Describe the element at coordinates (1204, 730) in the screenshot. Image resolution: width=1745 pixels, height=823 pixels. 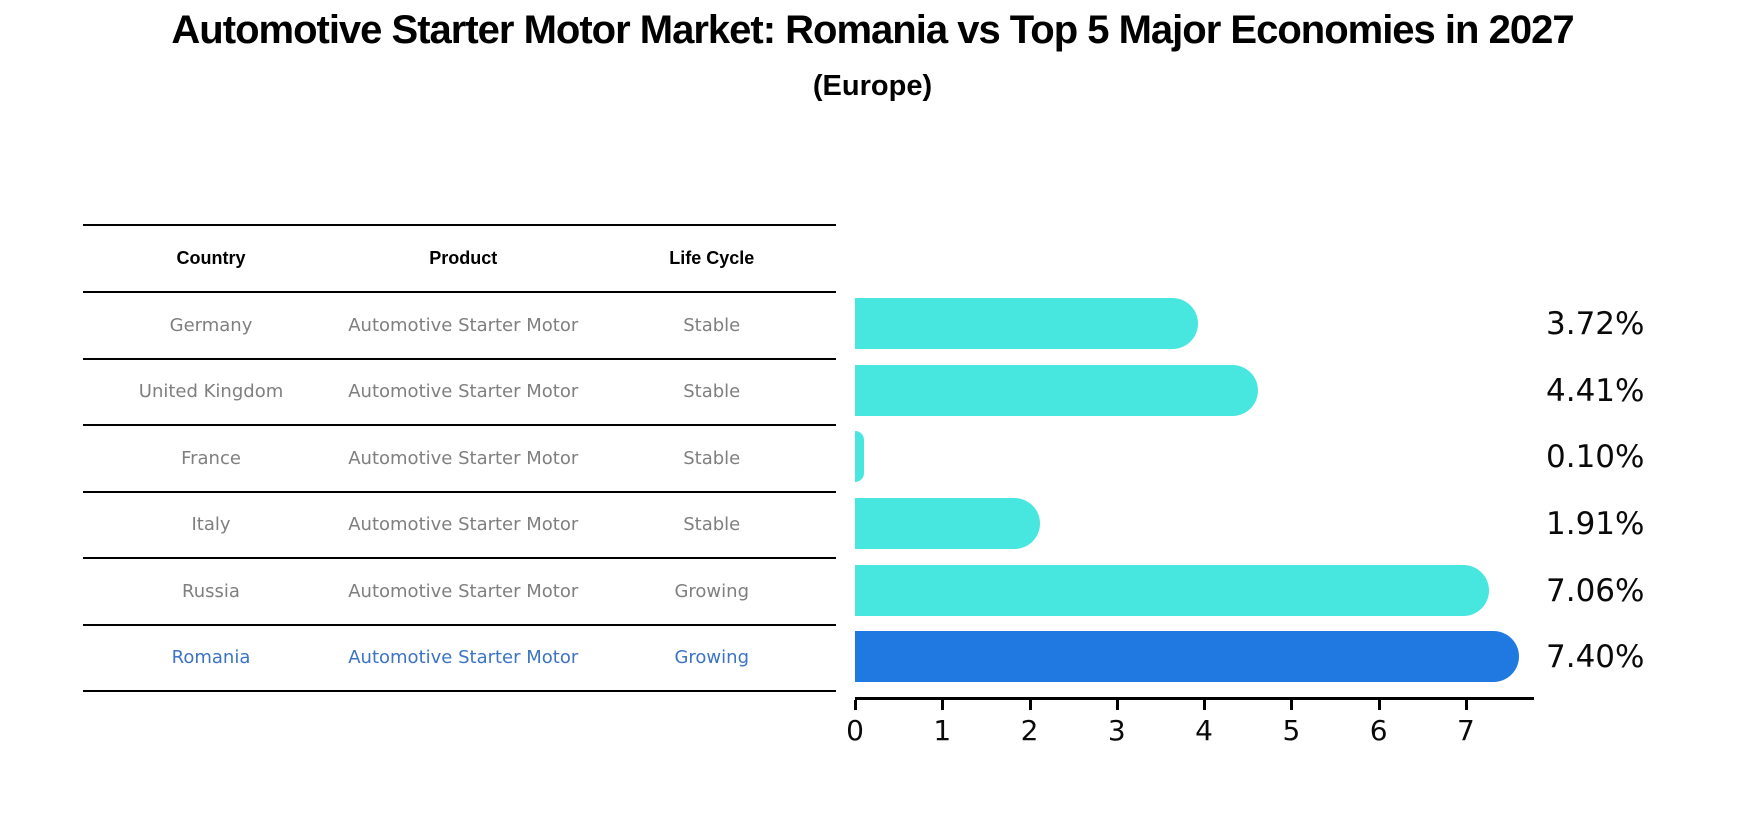
I see `tick-label: 4` at that location.